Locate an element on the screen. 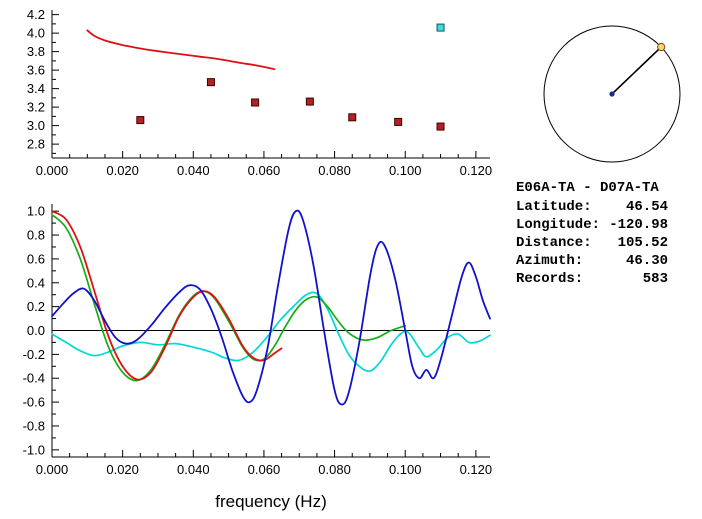 Image resolution: width=702 pixels, height=519 pixels. azimuth-line is located at coordinates (636, 70).